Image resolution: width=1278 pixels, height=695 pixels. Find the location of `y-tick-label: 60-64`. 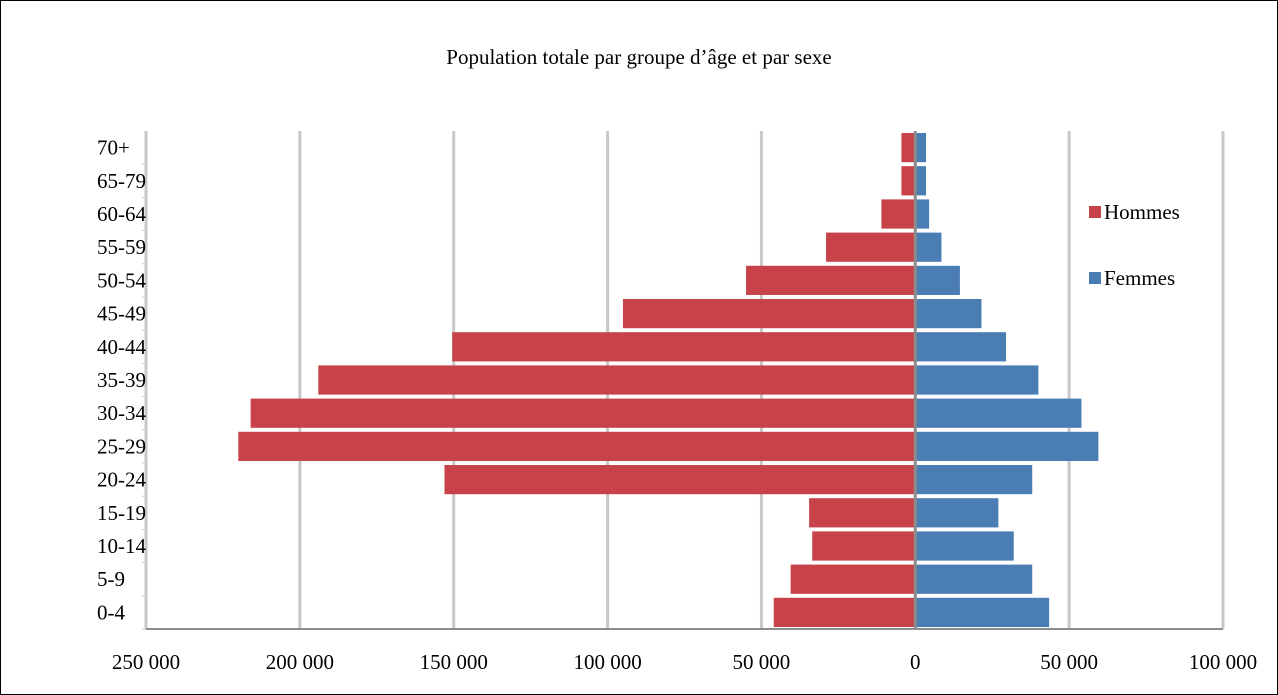

y-tick-label: 60-64 is located at coordinates (121, 214).